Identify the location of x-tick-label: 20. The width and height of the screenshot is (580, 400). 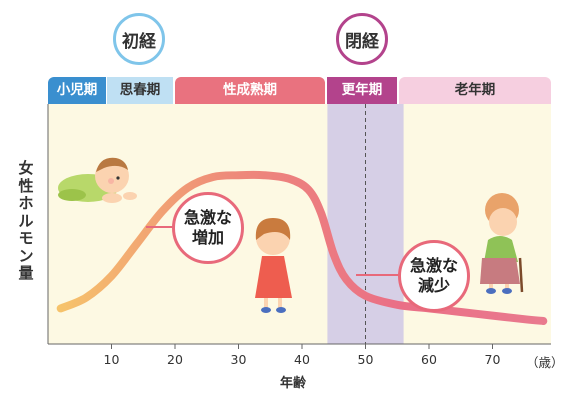
(175, 359).